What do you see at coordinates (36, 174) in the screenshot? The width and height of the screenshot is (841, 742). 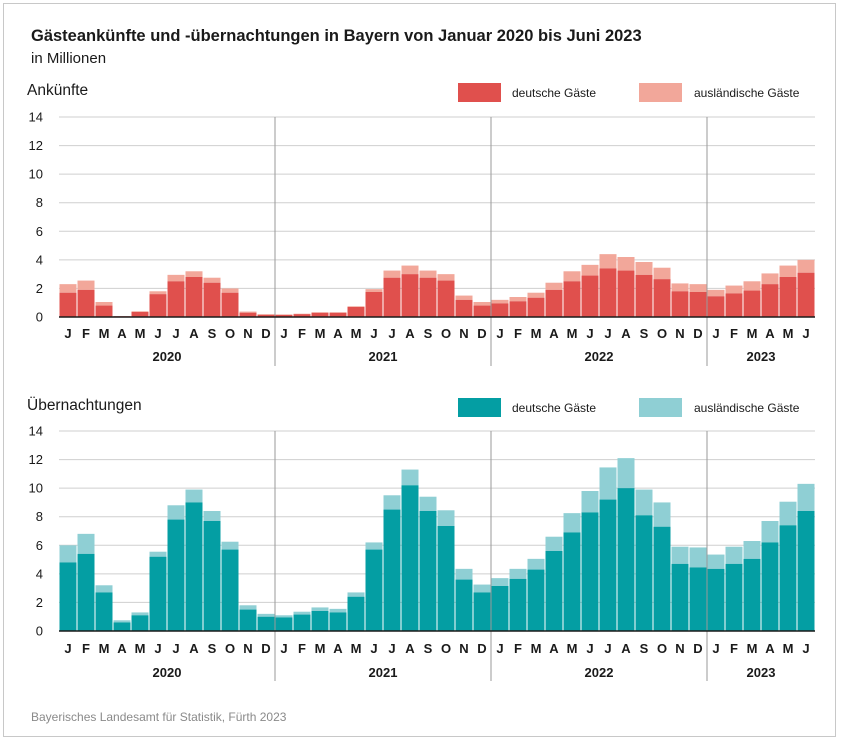 I see `arrivals-y-tick-label: 10` at bounding box center [36, 174].